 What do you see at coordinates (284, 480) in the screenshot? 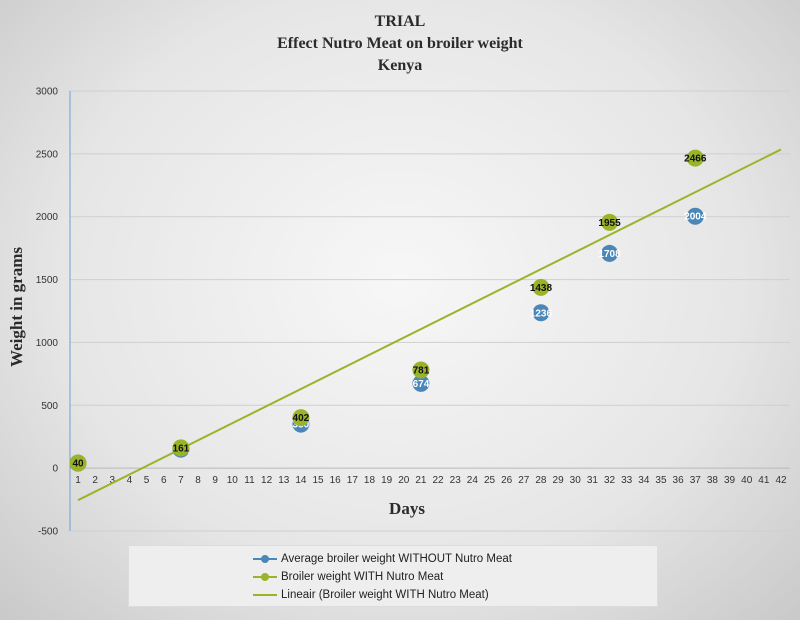
I see `x-tick-label: 13` at bounding box center [284, 480].